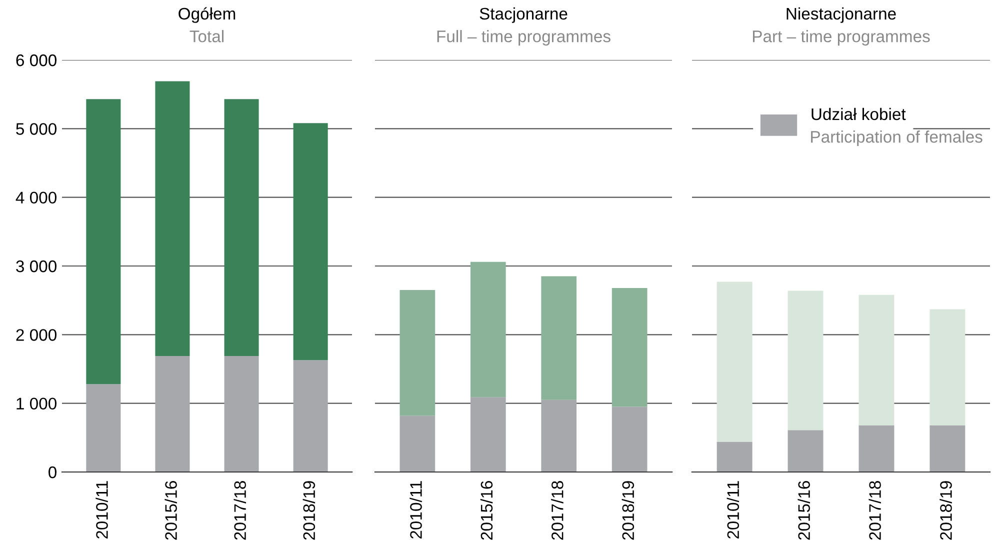 This screenshot has height=551, width=993. What do you see at coordinates (36, 60) in the screenshot?
I see `y-tick-label: 6 000` at bounding box center [36, 60].